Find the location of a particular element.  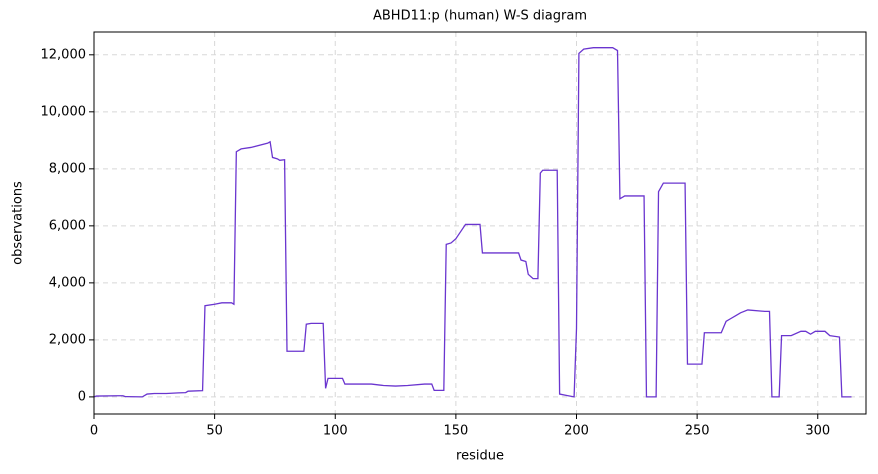

y-axis-label: observations is located at coordinates (18, 223).